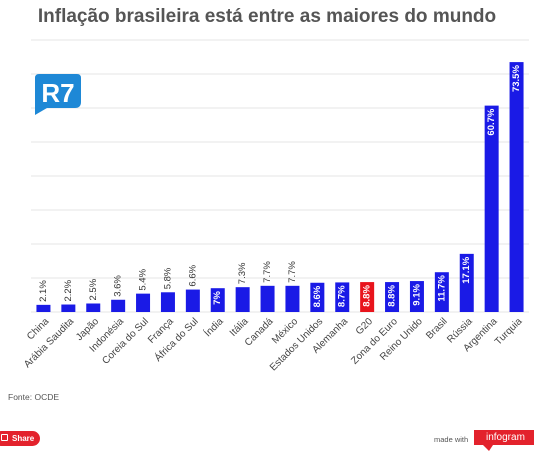 This screenshot has height=459, width=534. What do you see at coordinates (441, 288) in the screenshot?
I see `value-label: 11.7%` at bounding box center [441, 288].